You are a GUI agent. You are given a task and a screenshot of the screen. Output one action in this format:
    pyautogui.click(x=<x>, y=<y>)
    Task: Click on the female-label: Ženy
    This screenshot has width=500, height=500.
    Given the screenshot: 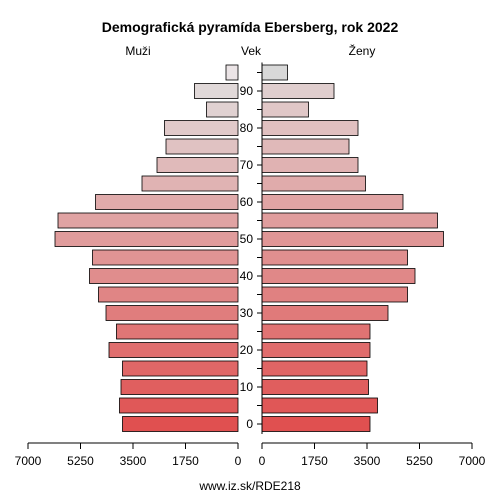 What is the action you would take?
    pyautogui.click(x=362, y=50)
    